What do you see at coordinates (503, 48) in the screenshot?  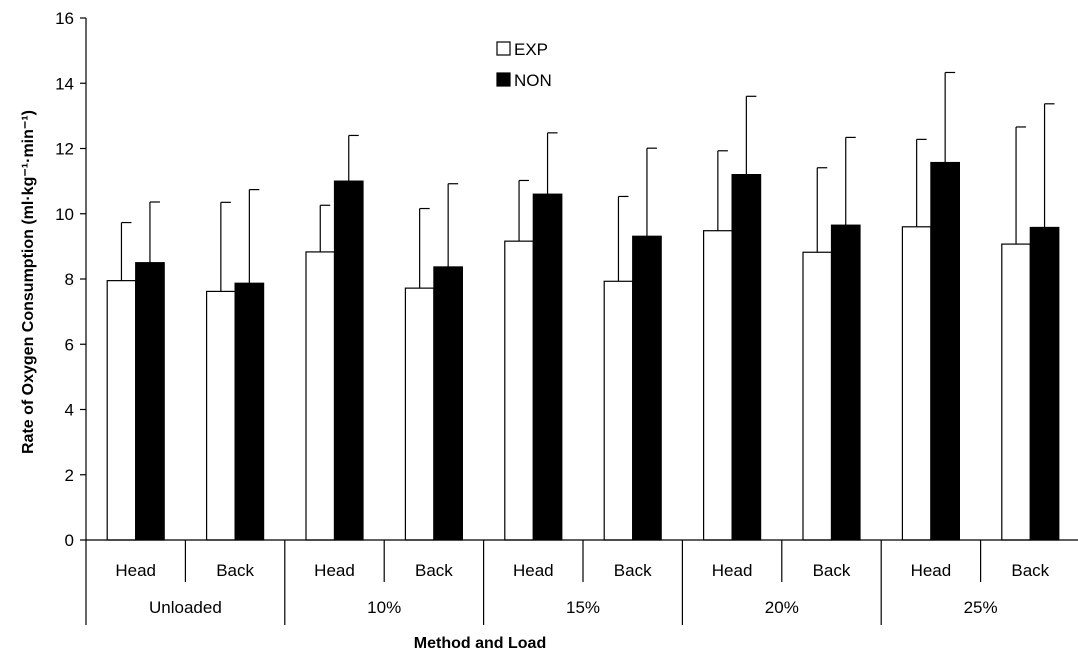 I see `legend-swatch-exp` at bounding box center [503, 48].